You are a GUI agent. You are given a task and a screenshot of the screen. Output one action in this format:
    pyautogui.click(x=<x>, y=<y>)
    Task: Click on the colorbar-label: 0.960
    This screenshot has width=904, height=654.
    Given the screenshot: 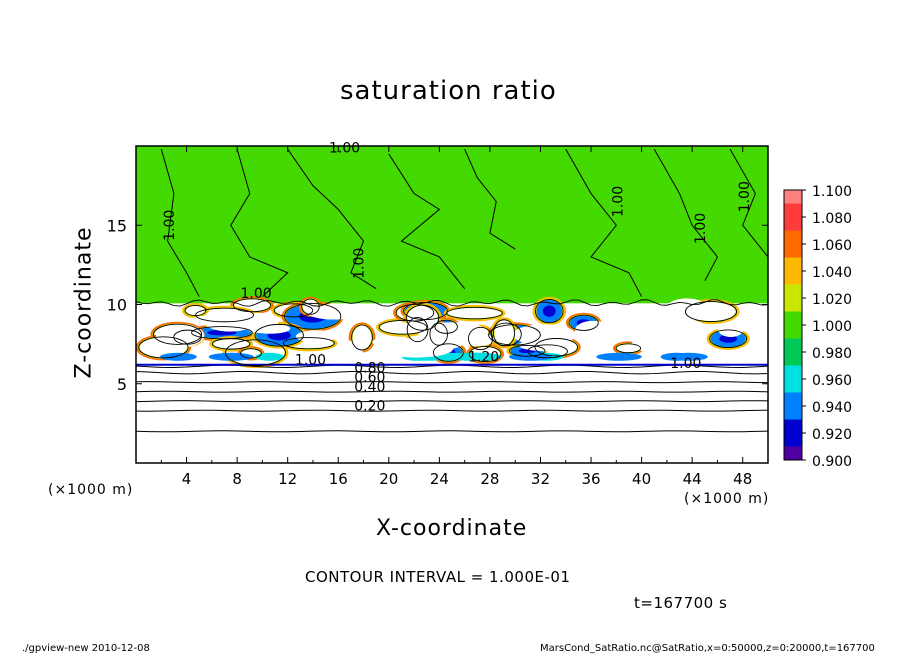 What is the action you would take?
    pyautogui.click(x=832, y=381)
    